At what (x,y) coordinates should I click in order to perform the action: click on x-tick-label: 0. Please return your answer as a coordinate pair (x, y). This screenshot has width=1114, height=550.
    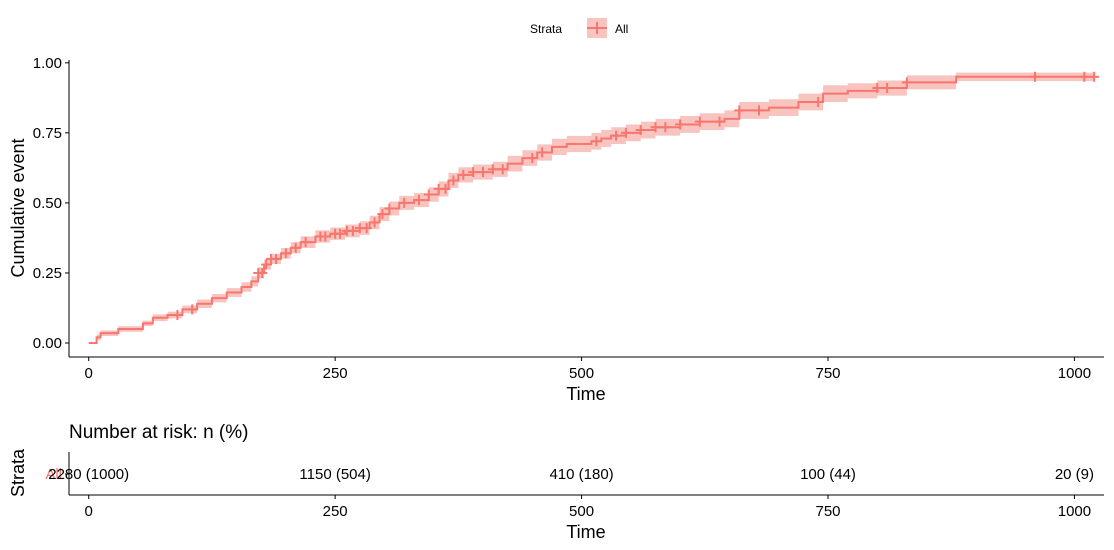
    Looking at the image, I should click on (89, 373).